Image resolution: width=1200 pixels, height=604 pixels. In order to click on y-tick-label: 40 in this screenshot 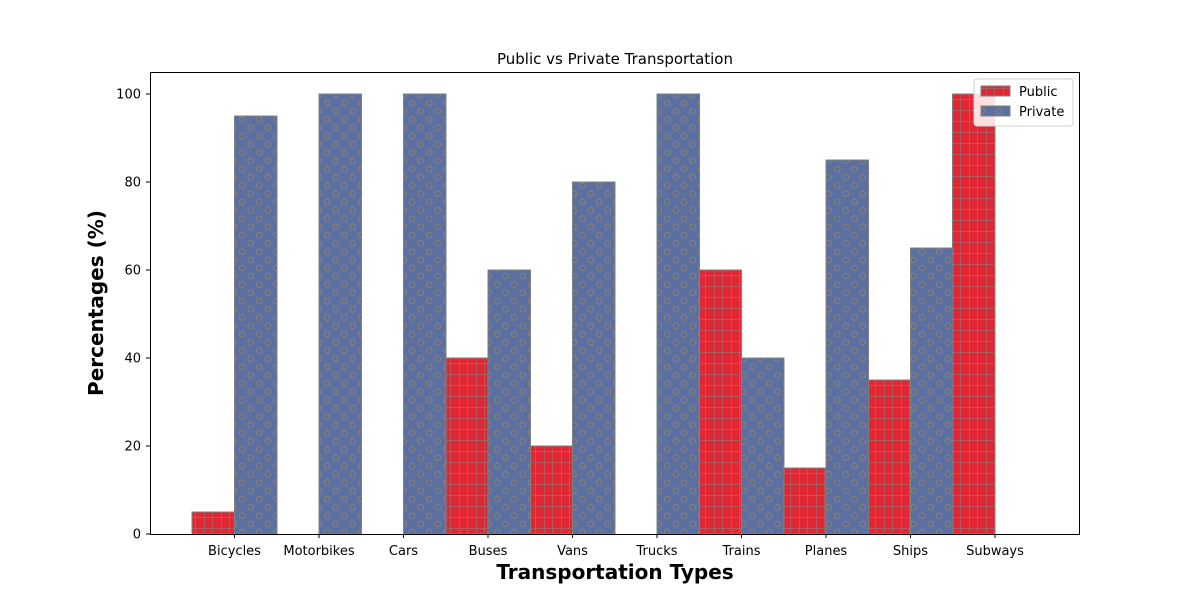, I will do `click(132, 359)`.